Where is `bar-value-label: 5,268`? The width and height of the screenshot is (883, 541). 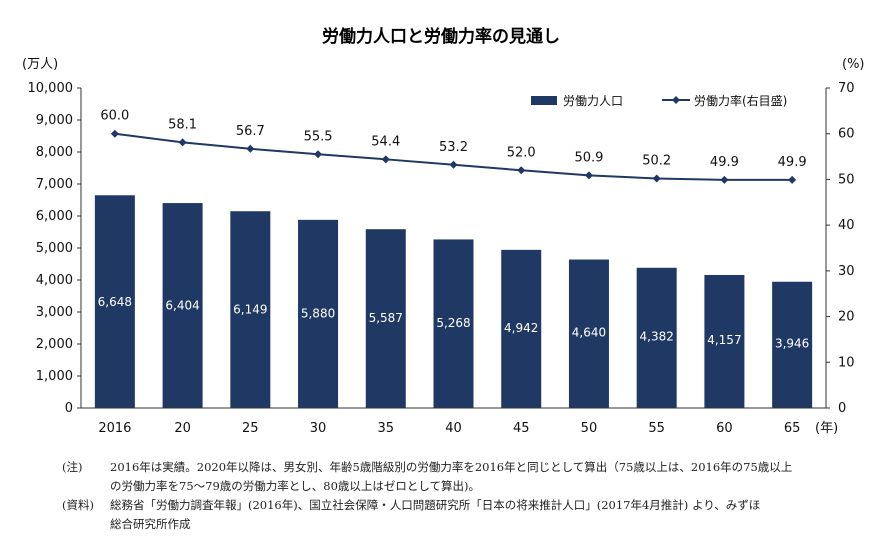 bar-value-label: 5,268 is located at coordinates (453, 323).